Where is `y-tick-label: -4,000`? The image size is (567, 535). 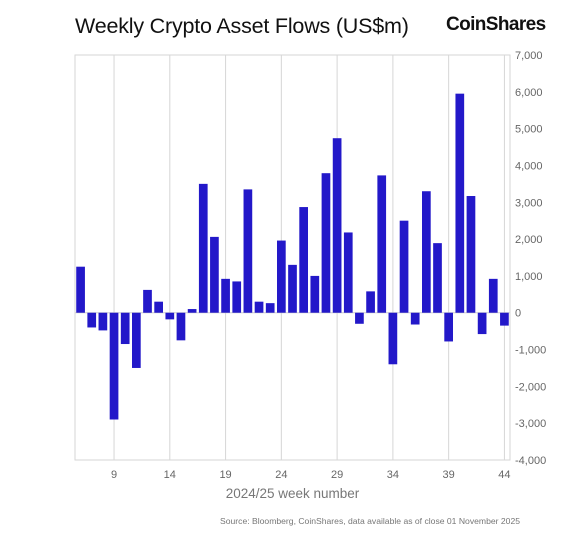
y-tick-label: -4,000 is located at coordinates (530, 461).